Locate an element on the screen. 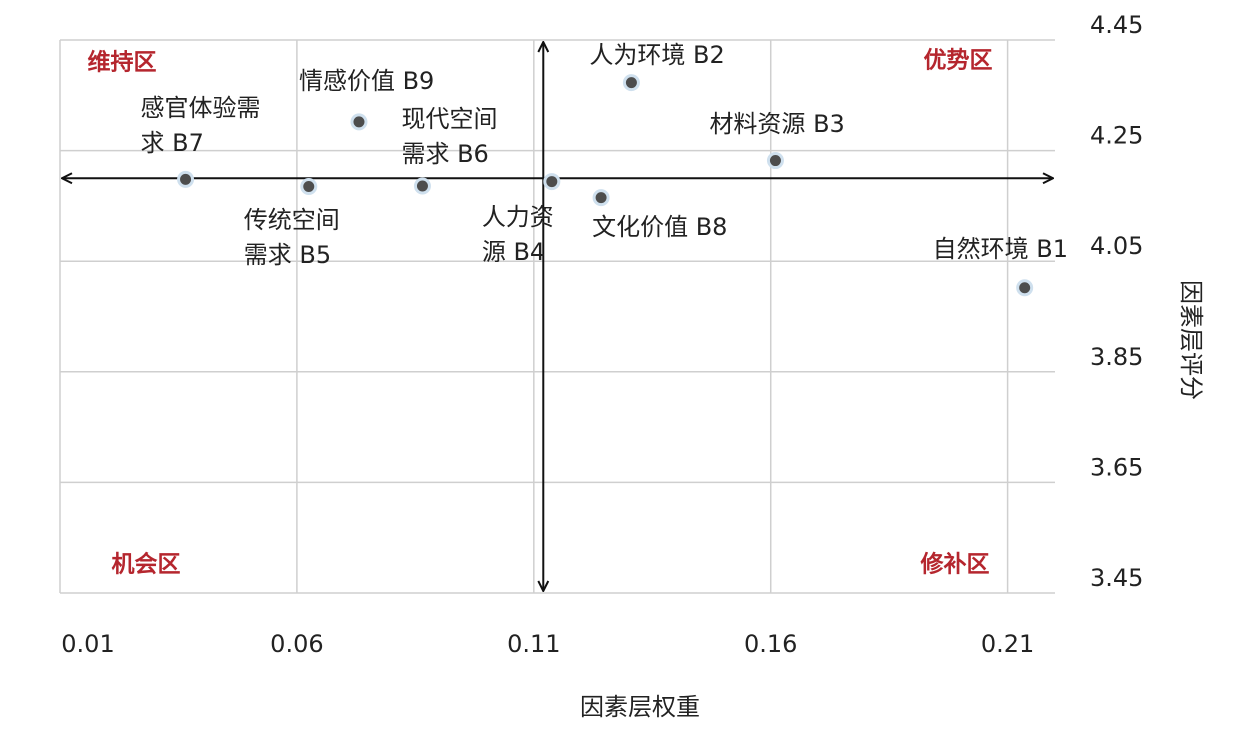 The image size is (1259, 739). quadrant-label: 优势区 is located at coordinates (958, 61).